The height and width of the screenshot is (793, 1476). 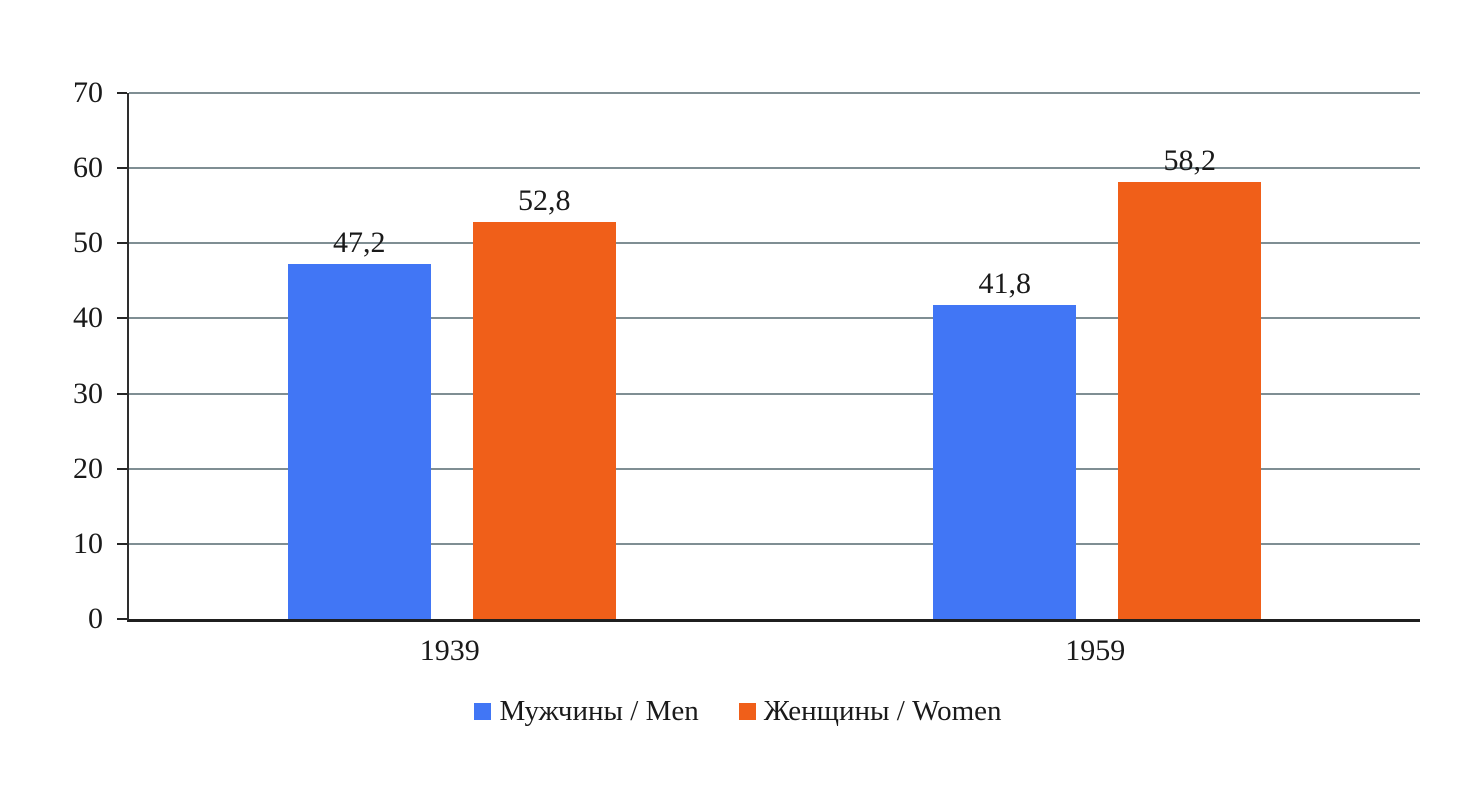 I want to click on y-axis-label: 30, so click(x=88, y=393).